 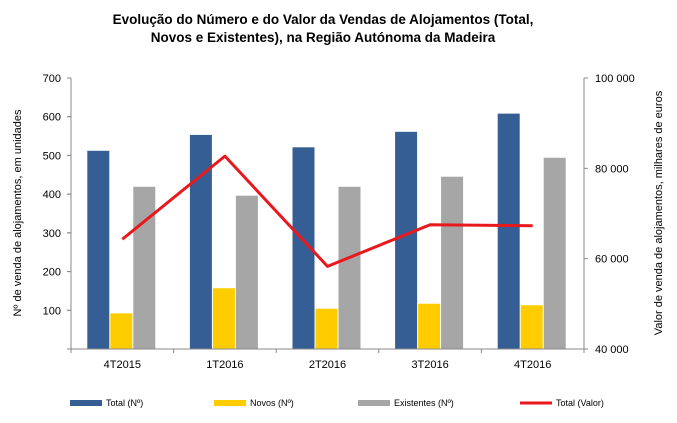 What do you see at coordinates (554, 253) in the screenshot?
I see `bar-existentes-4t2016` at bounding box center [554, 253].